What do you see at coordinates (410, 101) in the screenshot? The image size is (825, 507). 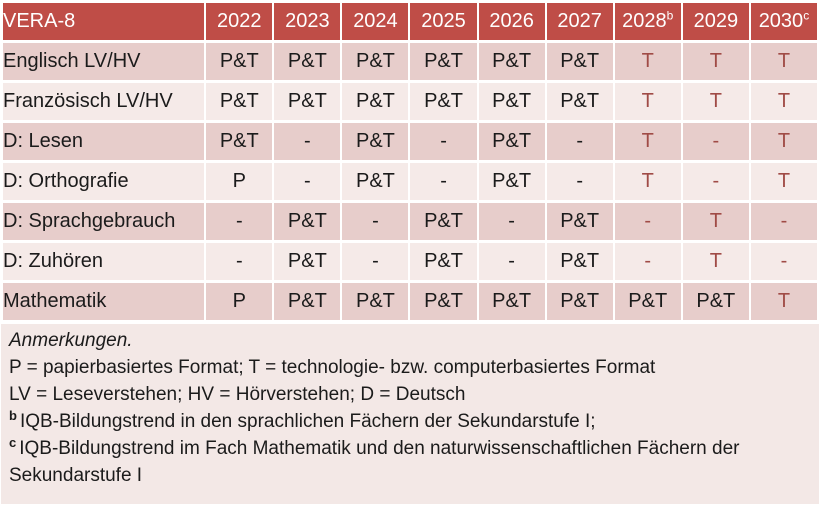 I see `table-row: Französisch LV/HV P&T P&T P&T P&T P&T P&T T T T` at bounding box center [410, 101].